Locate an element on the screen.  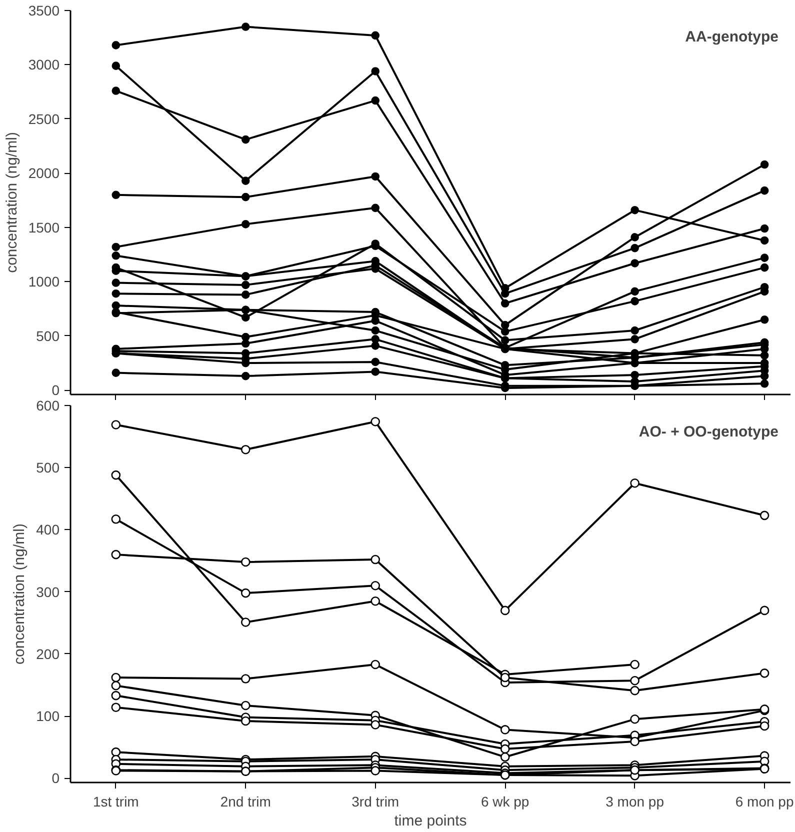
y-tick-label: 100 is located at coordinates (48, 716).